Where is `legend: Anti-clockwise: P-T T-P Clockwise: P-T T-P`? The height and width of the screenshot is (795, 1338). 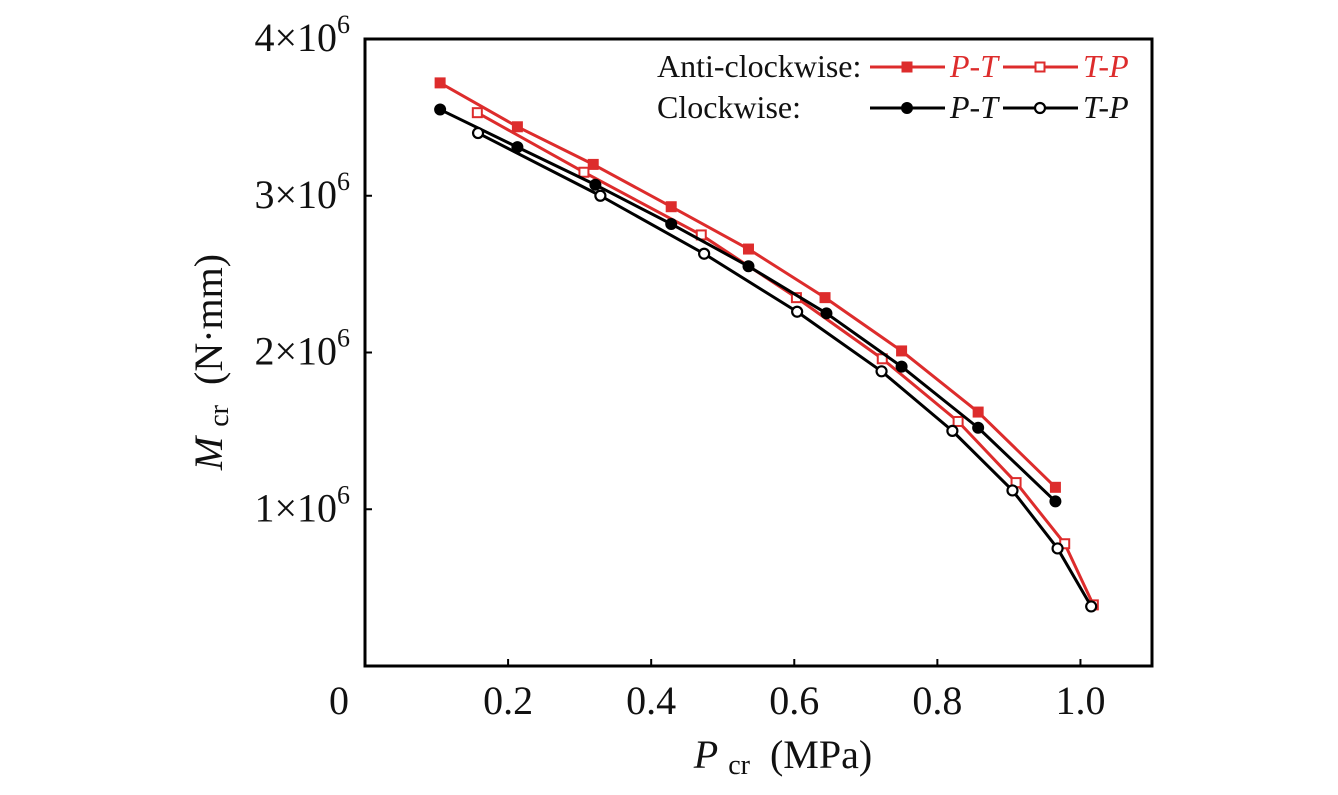 legend: Anti-clockwise: P-T T-P Clockwise: P-T T-P is located at coordinates (893, 86).